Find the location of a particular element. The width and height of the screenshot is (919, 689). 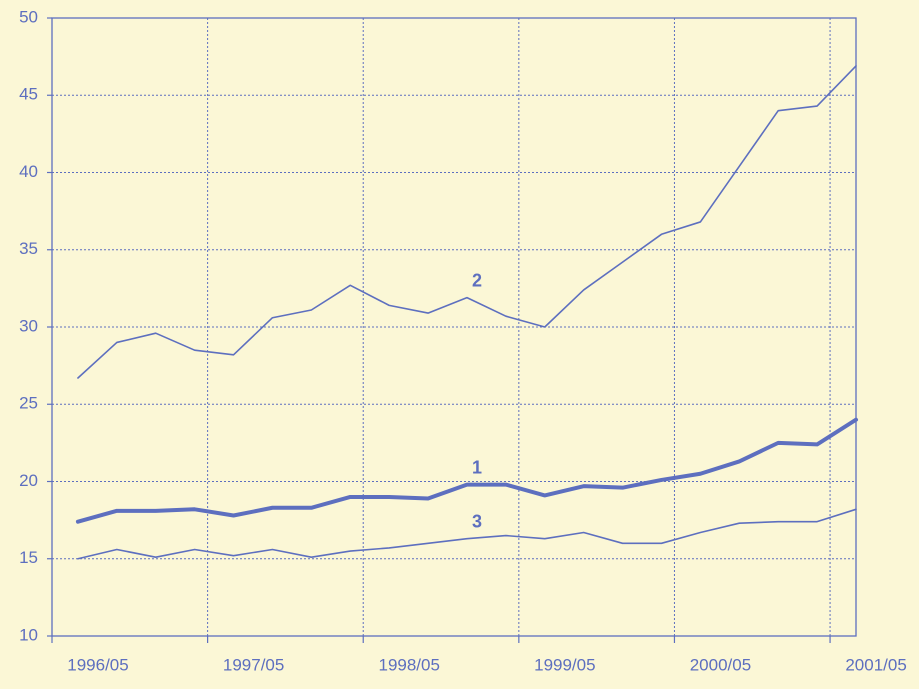

y-tick-label: 15 is located at coordinates (28, 557).